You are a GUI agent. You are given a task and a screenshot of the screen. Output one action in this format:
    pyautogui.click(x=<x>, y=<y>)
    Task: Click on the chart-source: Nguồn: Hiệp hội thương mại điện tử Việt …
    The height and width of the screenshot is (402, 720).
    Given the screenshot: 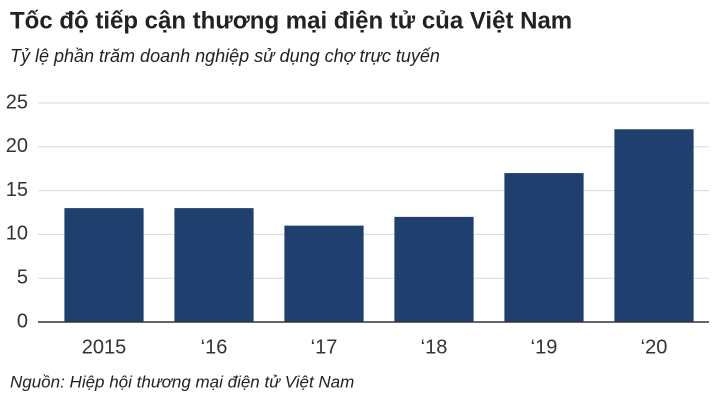 What is the action you would take?
    pyautogui.click(x=182, y=381)
    